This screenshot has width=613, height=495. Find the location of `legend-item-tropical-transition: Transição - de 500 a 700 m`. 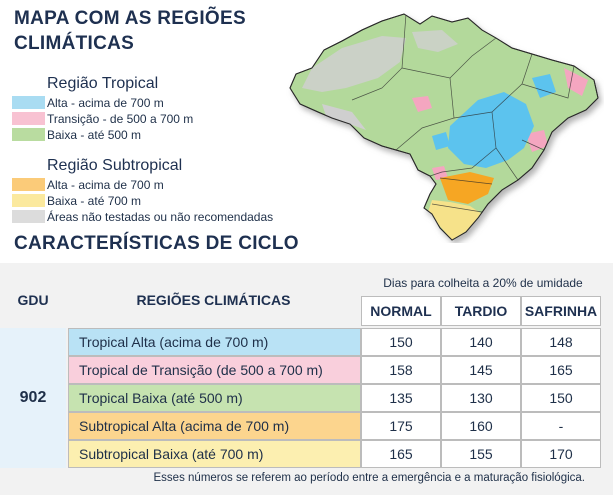

legend-item-tropical-transition: Transição - de 500 a 700 m is located at coordinates (103, 118).